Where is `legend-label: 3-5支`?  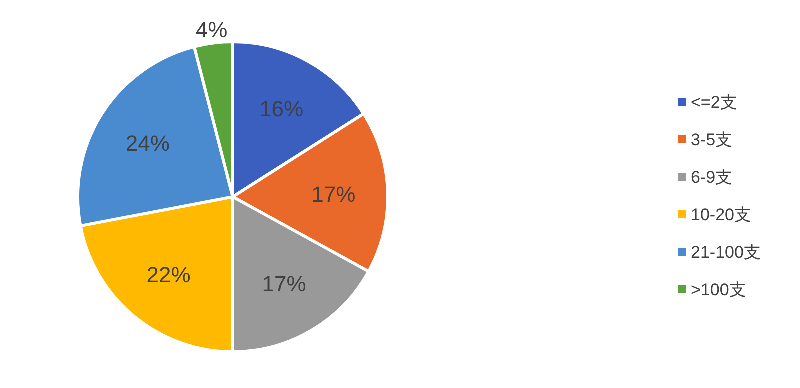 legend-label: 3-5支 is located at coordinates (712, 140).